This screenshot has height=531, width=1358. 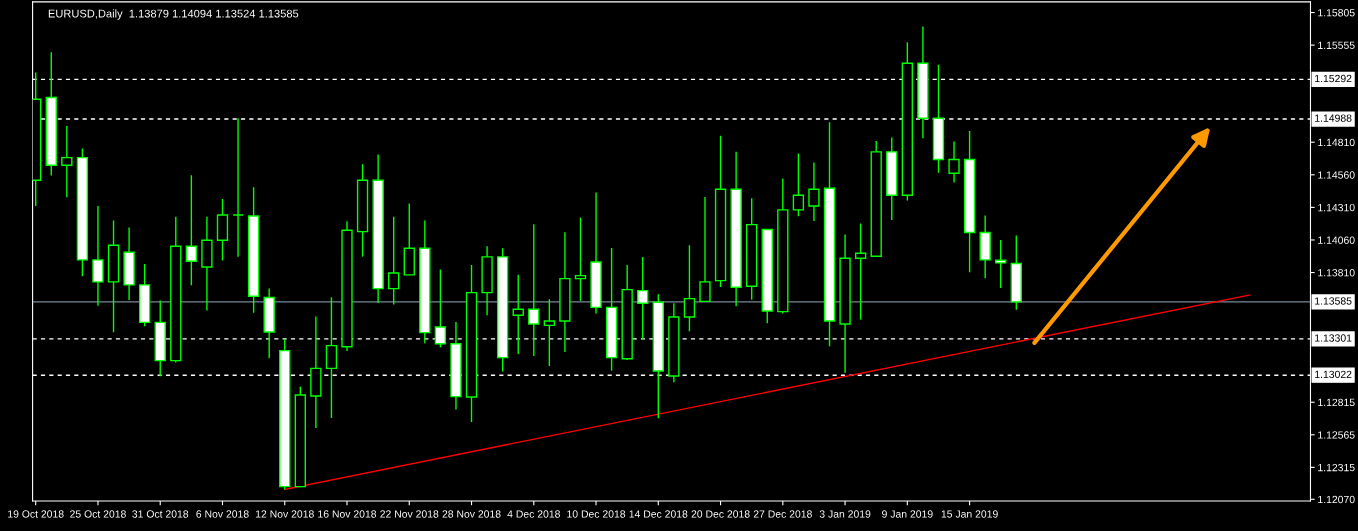 I want to click on y-tick-label: 1.14560, so click(x=1336, y=175).